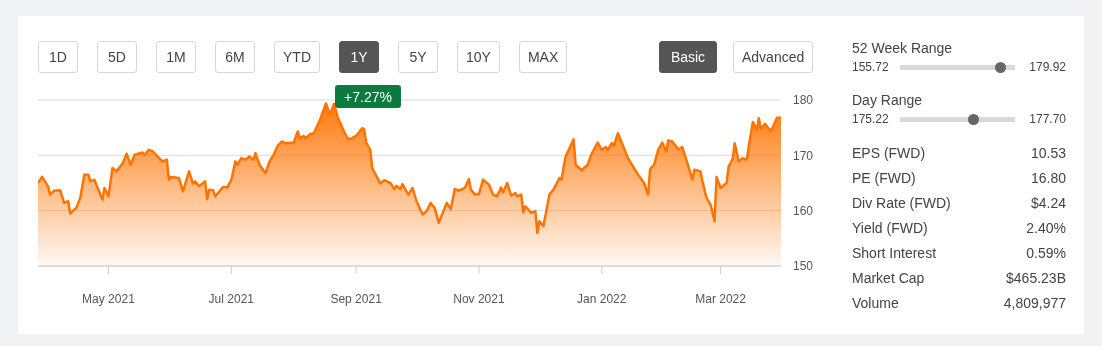 This screenshot has height=346, width=1102. I want to click on y-tick-label: 160, so click(803, 210).